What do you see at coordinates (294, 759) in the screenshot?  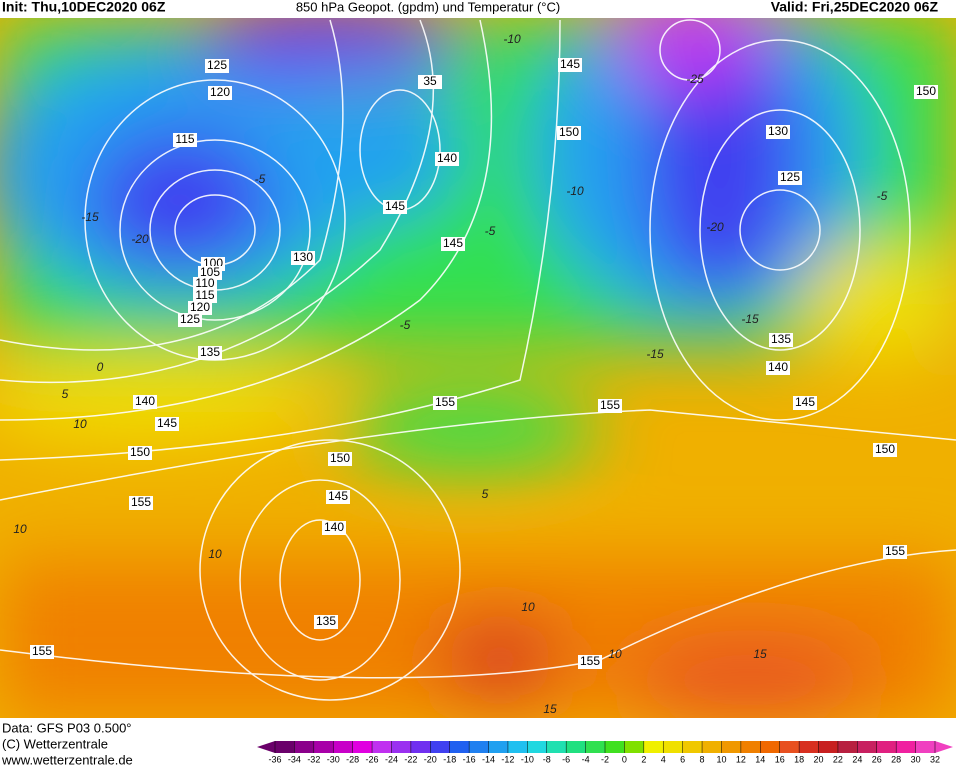 I see `colorbar-label: -34` at bounding box center [294, 759].